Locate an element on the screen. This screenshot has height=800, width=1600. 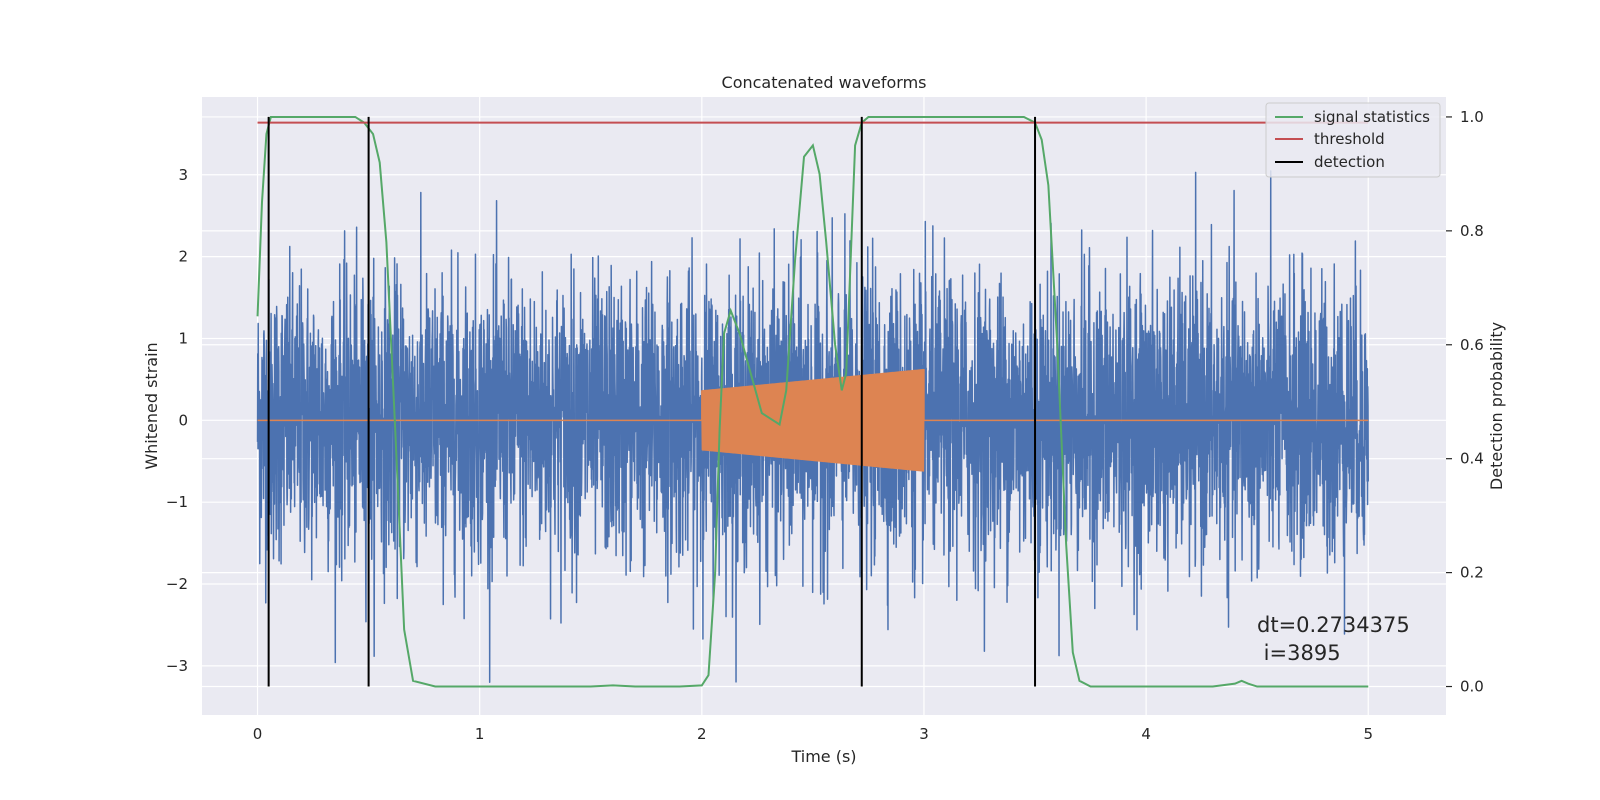
y-tick-label: 2 is located at coordinates (183, 257).